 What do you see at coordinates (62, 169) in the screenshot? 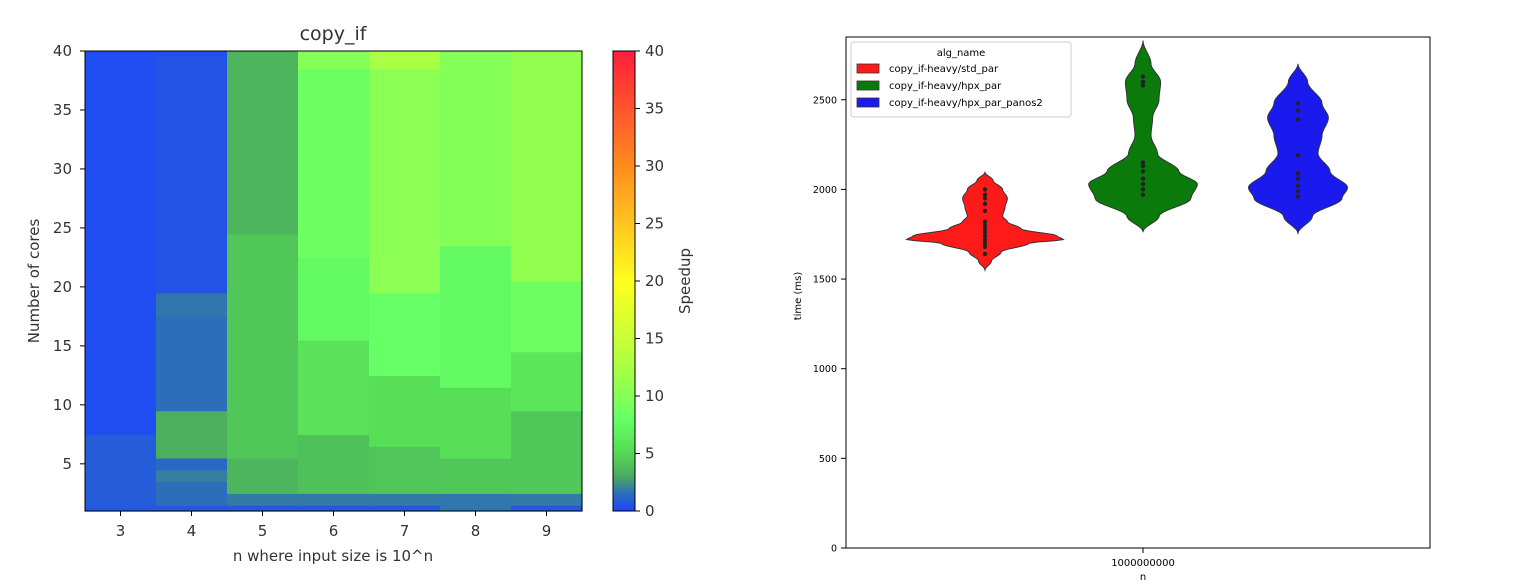
I see `heatmap-y-tick-label: 30` at bounding box center [62, 169].